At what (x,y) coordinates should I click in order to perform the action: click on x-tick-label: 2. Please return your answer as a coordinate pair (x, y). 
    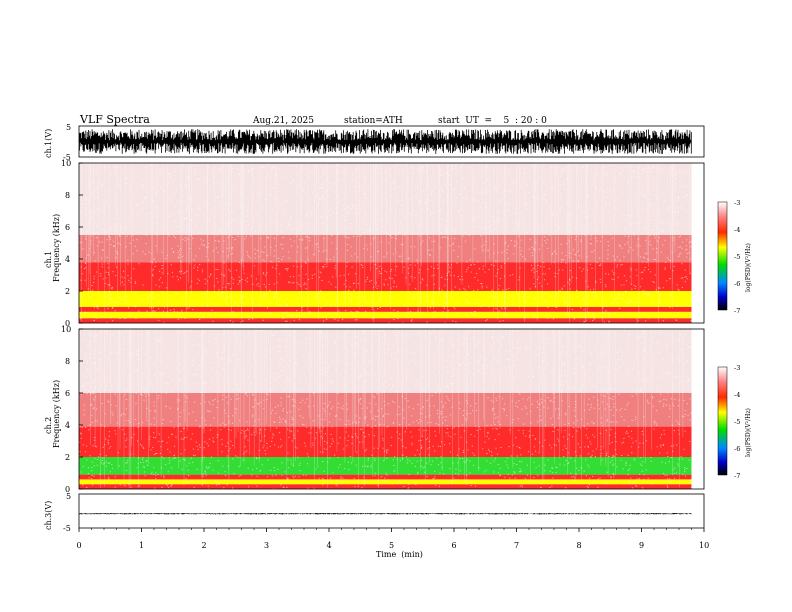
    Looking at the image, I should click on (204, 545).